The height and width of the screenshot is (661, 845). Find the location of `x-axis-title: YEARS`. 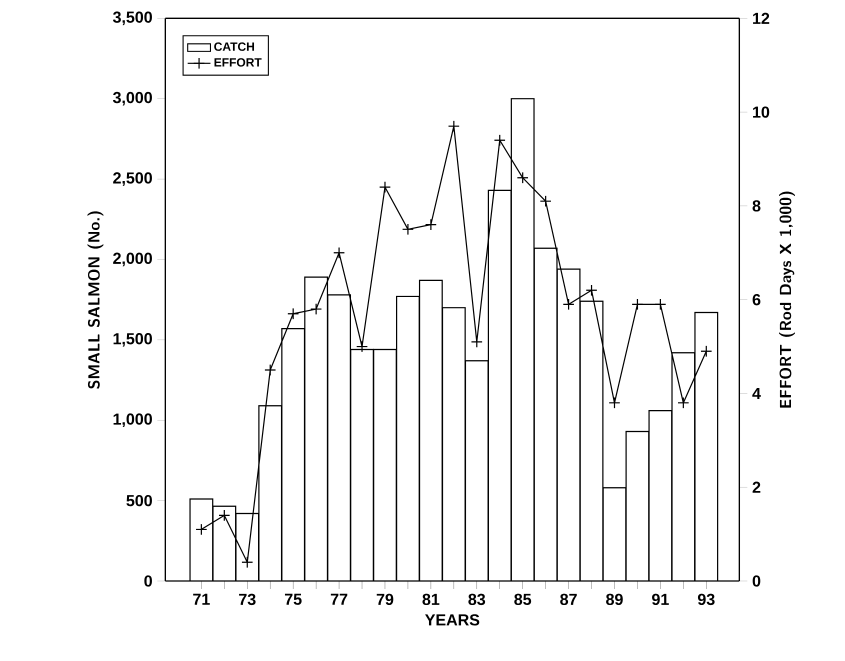

x-axis-title: YEARS is located at coordinates (452, 620).